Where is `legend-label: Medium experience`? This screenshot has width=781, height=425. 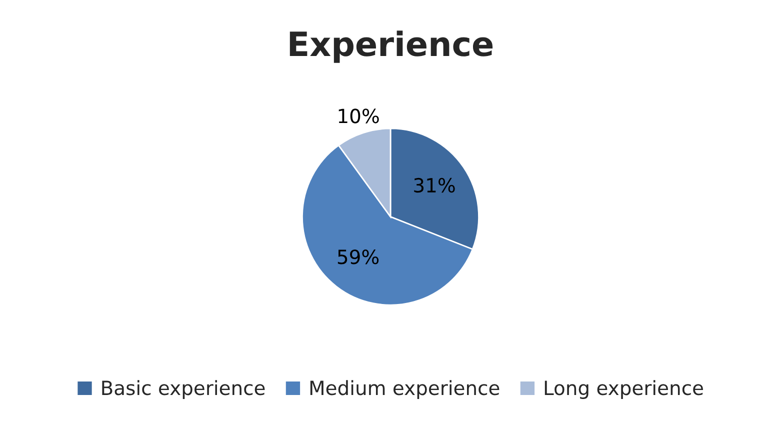
legend-label: Medium experience is located at coordinates (405, 389).